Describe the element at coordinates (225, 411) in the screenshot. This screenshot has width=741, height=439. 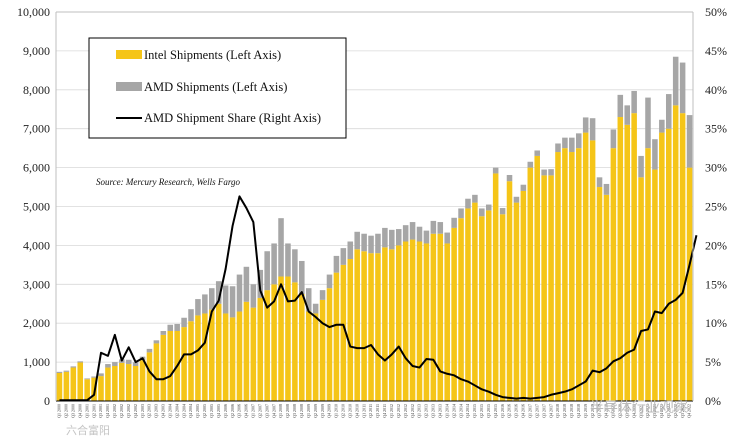
I see `x-axis-tick-label: Q1 2006` at that location.